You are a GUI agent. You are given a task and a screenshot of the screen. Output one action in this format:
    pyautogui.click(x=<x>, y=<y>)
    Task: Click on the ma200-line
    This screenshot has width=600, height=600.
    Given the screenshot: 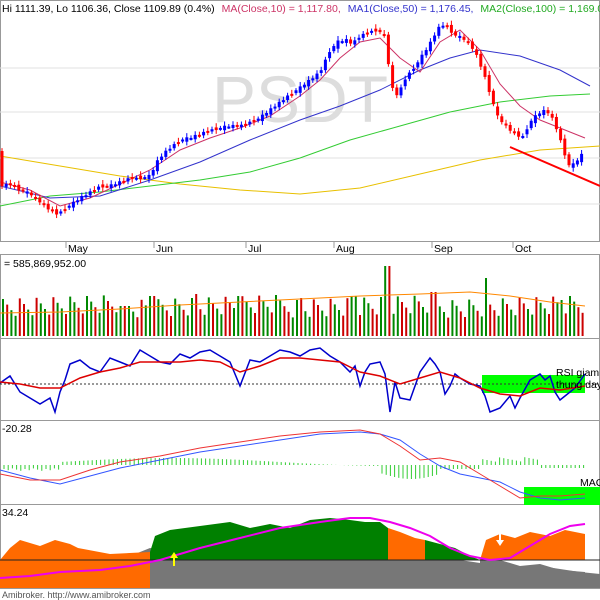 What is the action you would take?
    pyautogui.click(x=300, y=170)
    